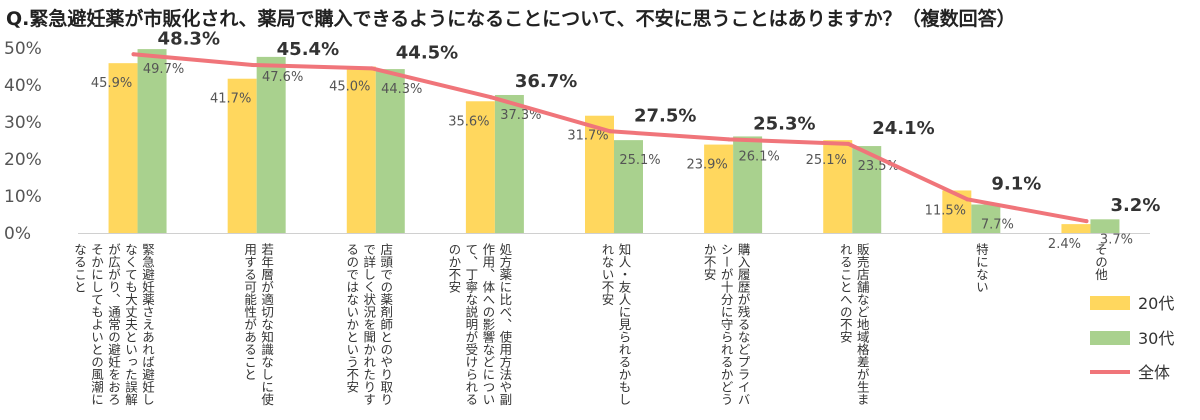 The width and height of the screenshot is (1200, 420). What do you see at coordinates (546, 81) in the screenshot?
I see `total-data-label: 36.7%` at bounding box center [546, 81].